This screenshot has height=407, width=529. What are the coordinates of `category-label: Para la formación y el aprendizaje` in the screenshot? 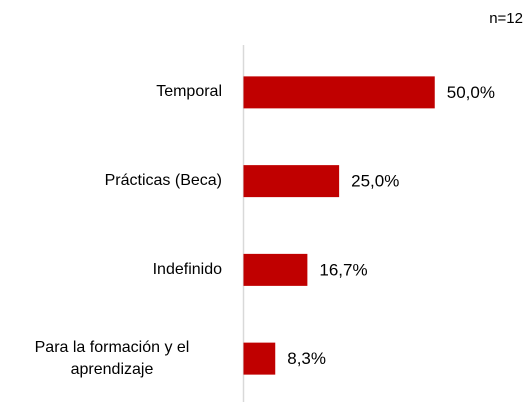 It's located at (112, 358).